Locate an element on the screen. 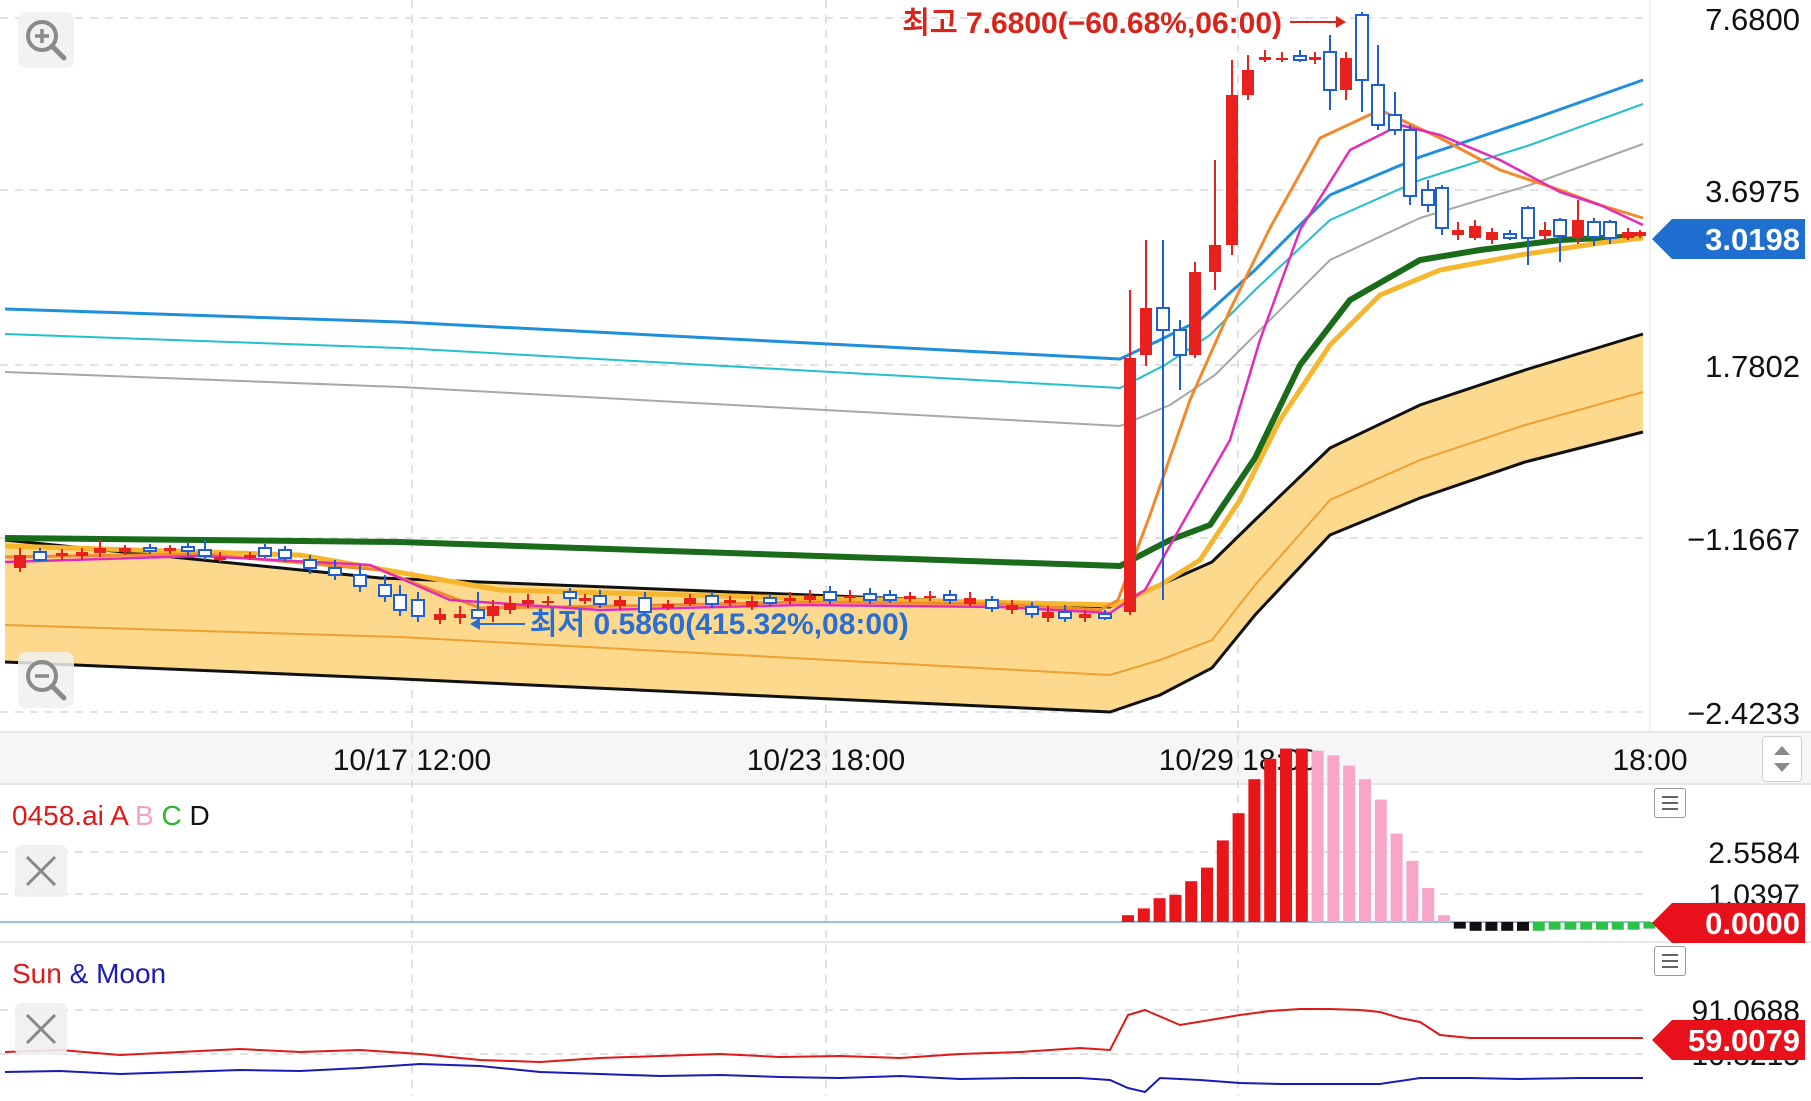 The image size is (1811, 1101). time-axis-label: 10/17 12:00 is located at coordinates (412, 760).